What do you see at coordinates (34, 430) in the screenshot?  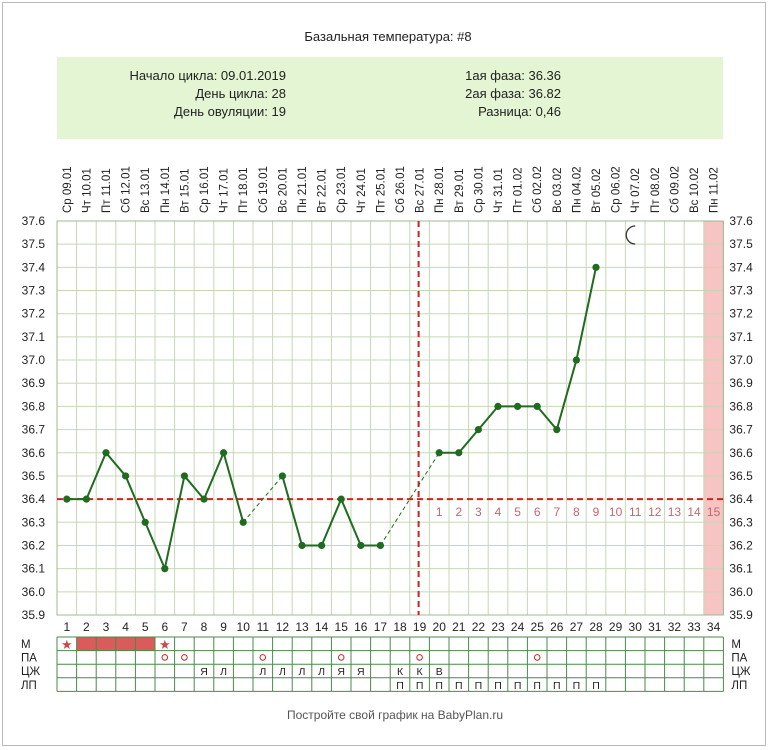 I see `y-tick-left: 36.7` at bounding box center [34, 430].